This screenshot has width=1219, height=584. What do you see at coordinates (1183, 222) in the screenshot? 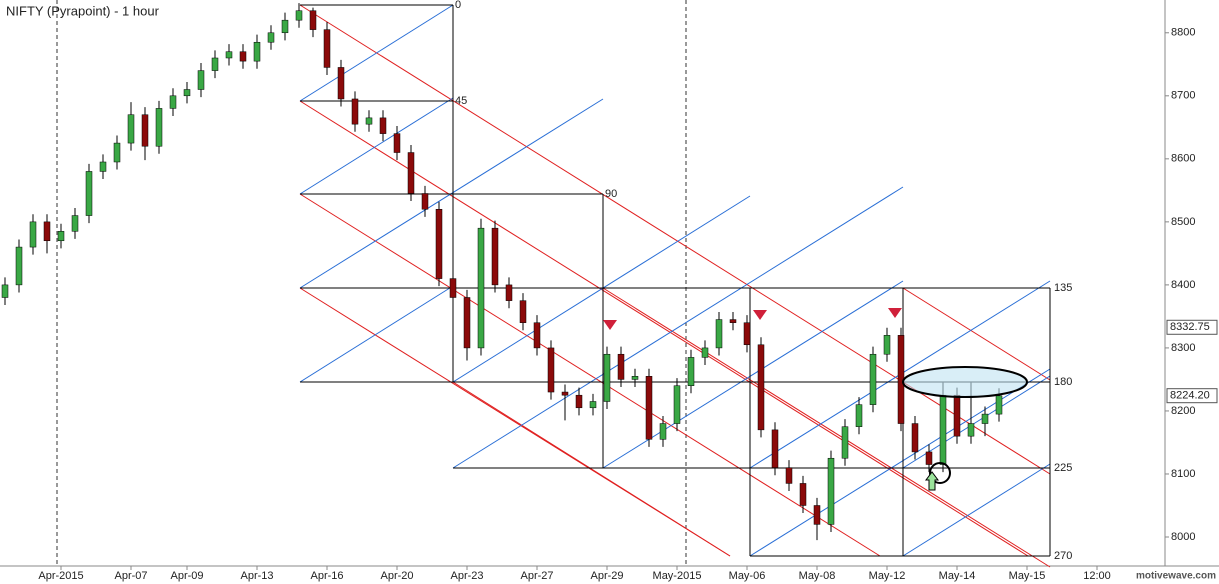
I see `y-tick-label: 8500` at bounding box center [1183, 222].